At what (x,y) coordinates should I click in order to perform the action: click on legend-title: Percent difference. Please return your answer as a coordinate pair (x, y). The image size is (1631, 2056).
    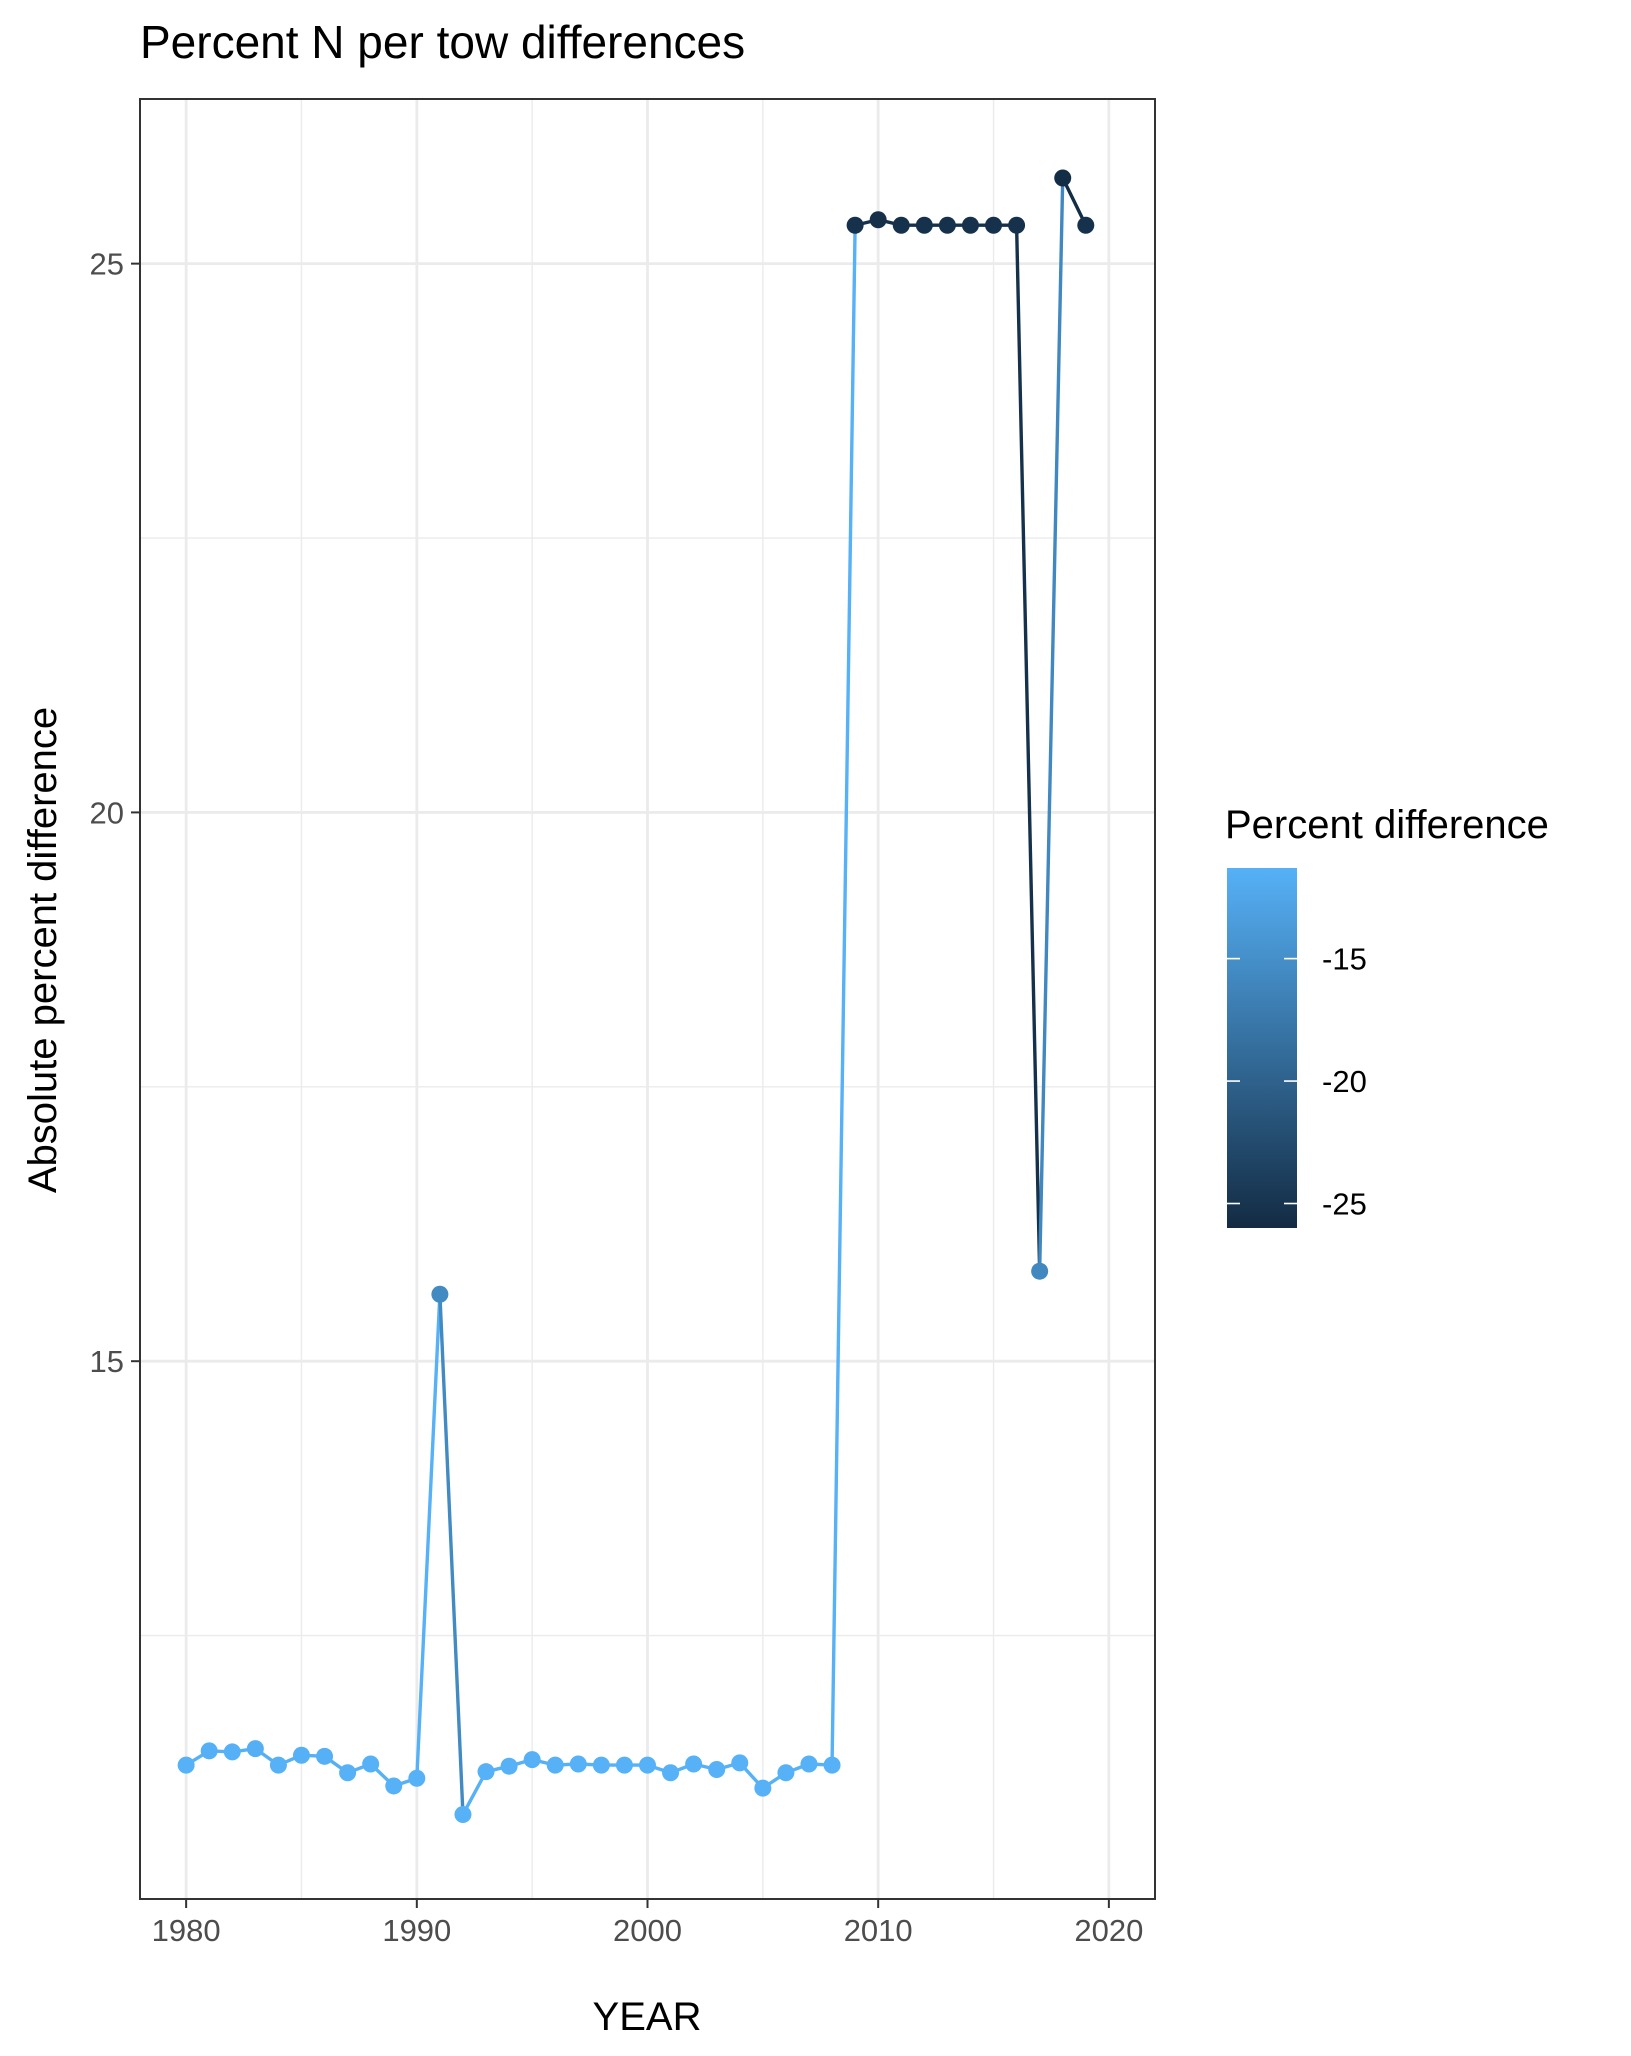
    Looking at the image, I should click on (1387, 825).